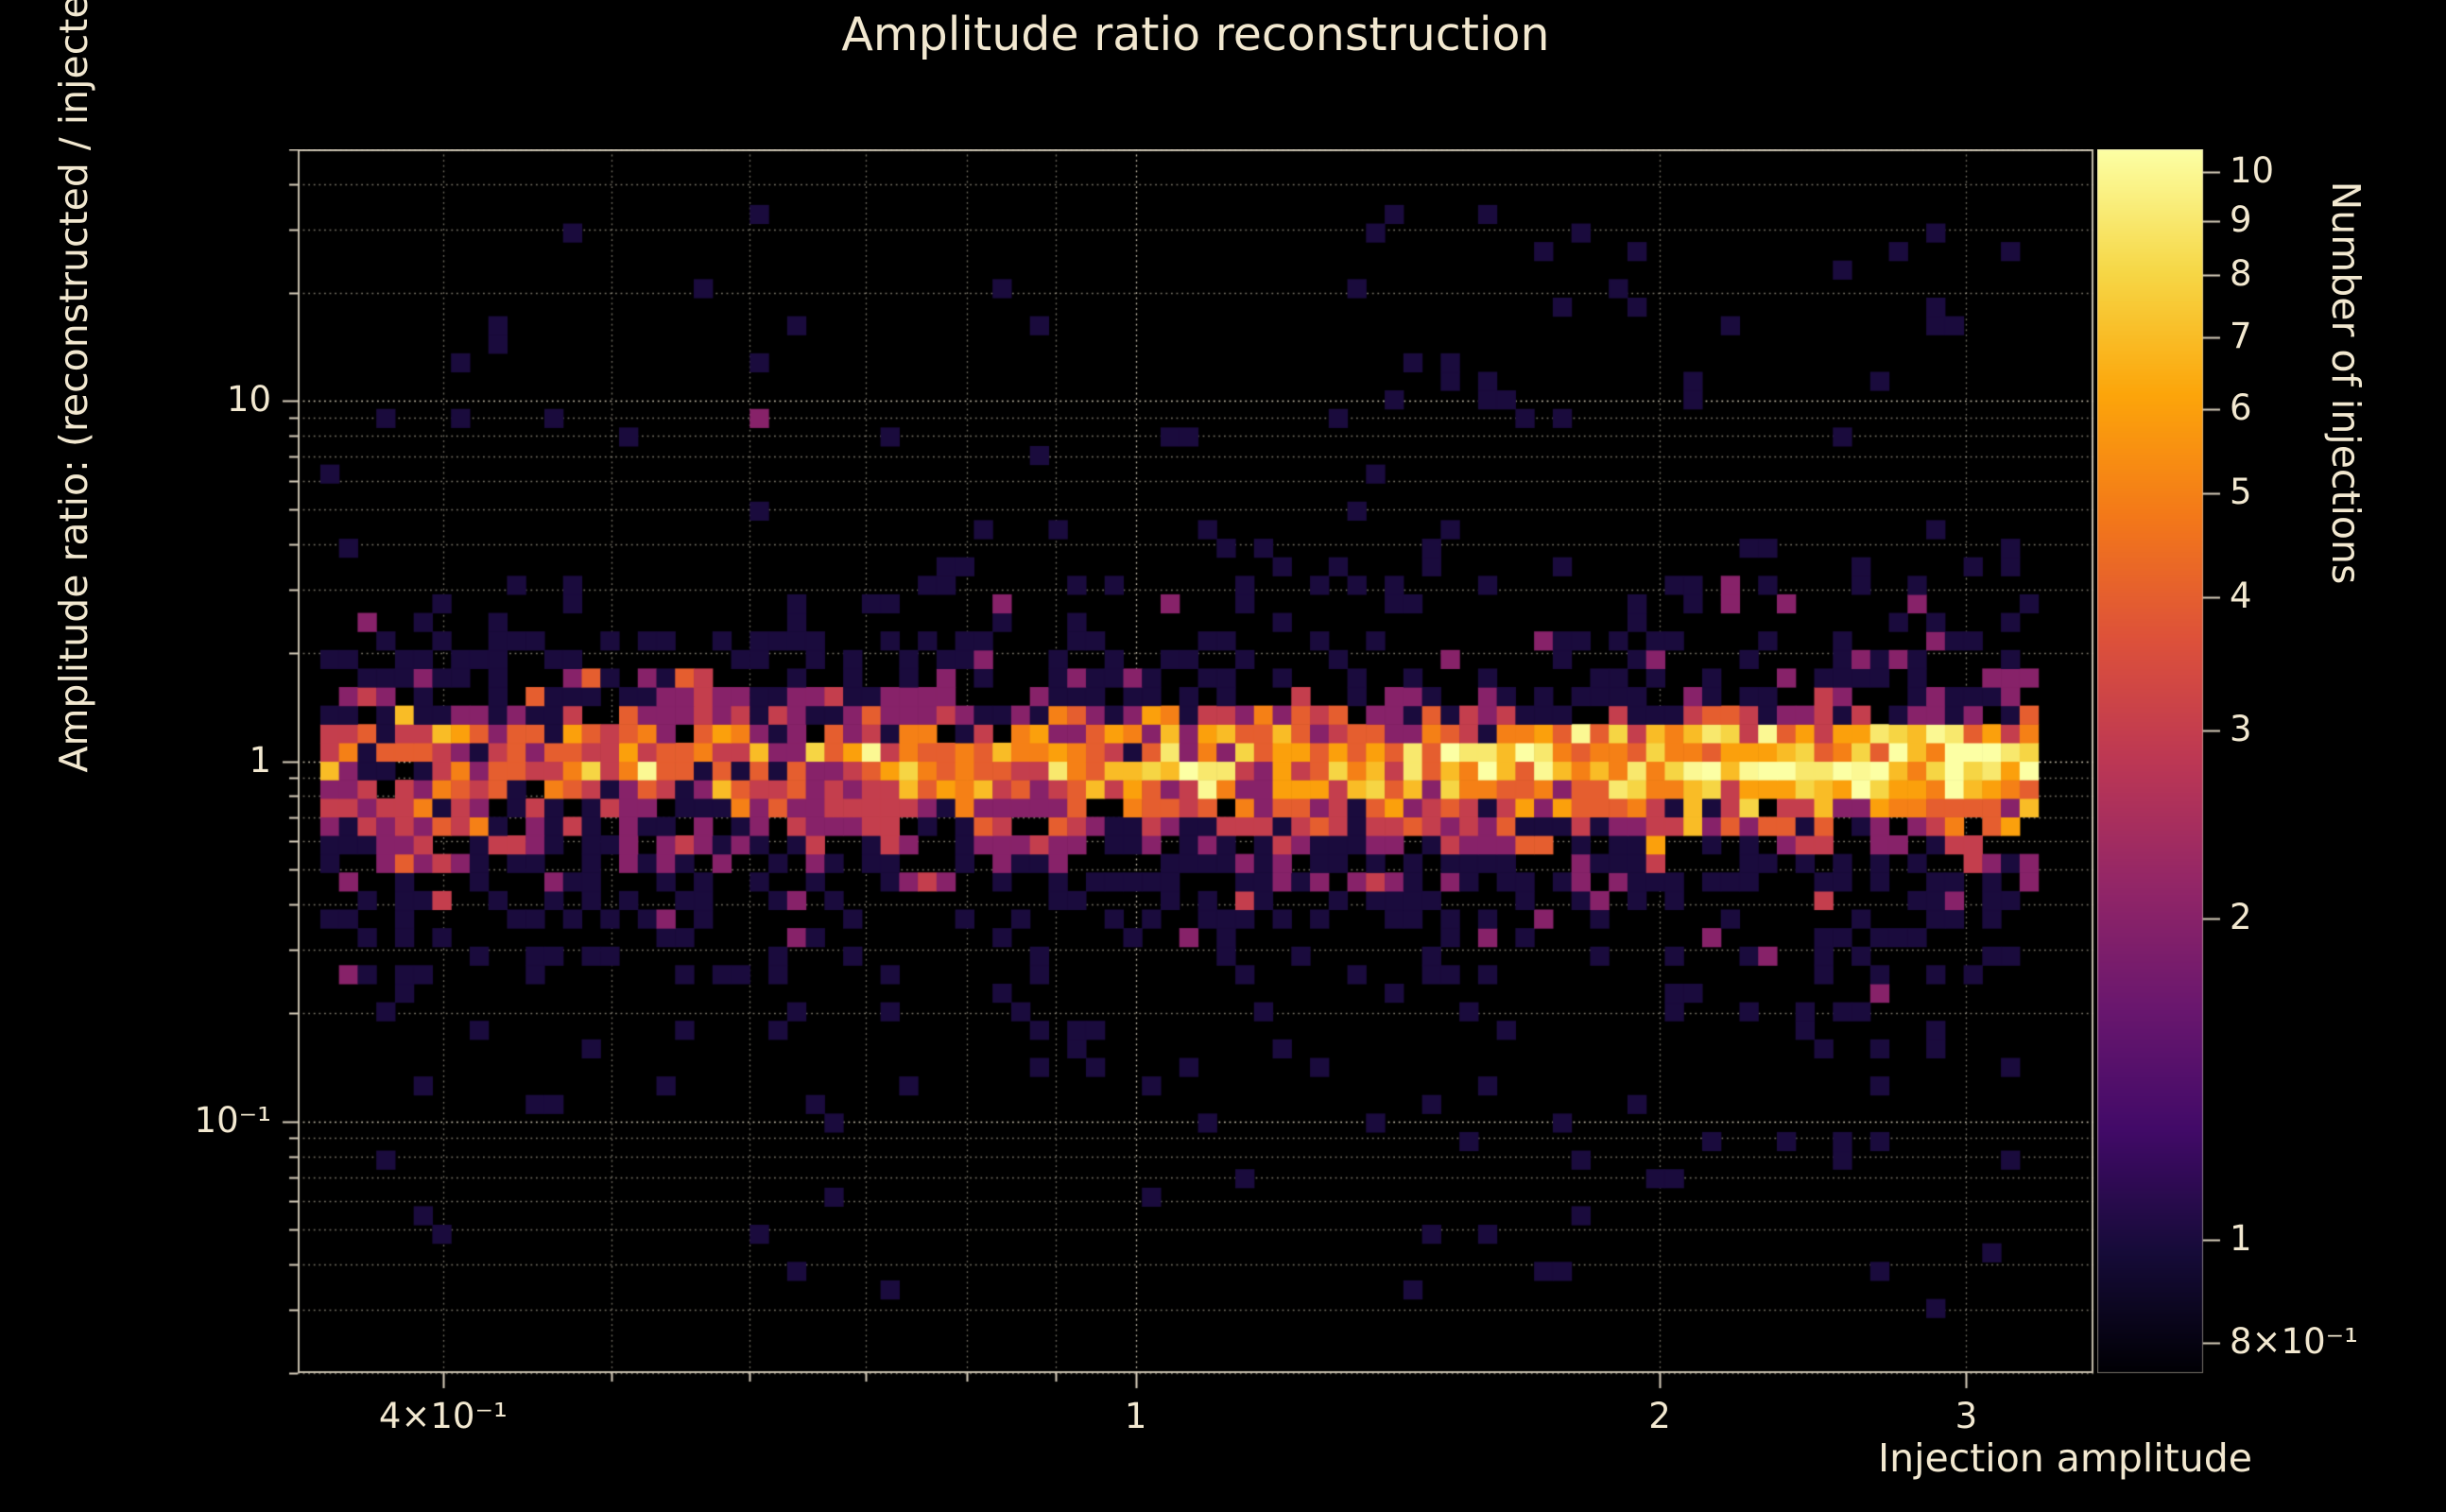 This screenshot has width=2446, height=1512. I want to click on x-tick-label: 3, so click(1966, 1416).